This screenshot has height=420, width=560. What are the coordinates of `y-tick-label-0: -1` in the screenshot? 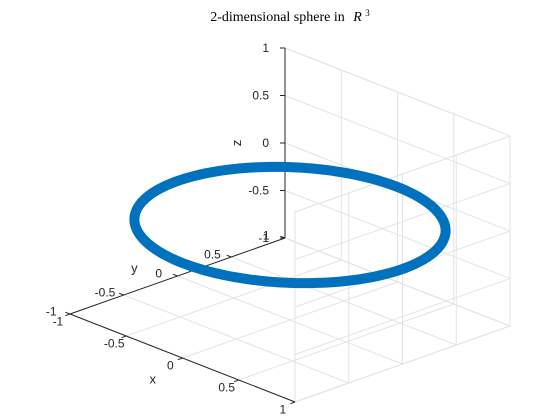 It's located at (51, 311).